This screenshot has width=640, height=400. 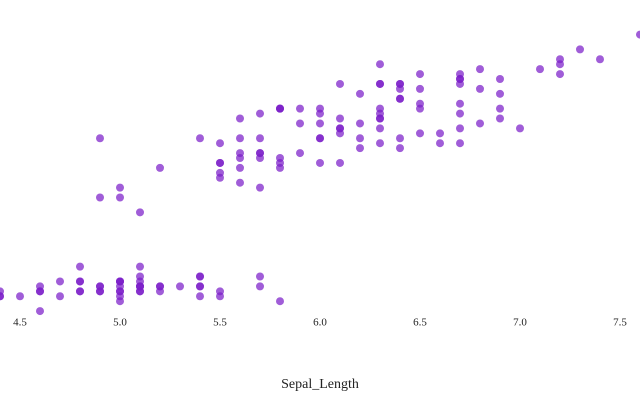 What do you see at coordinates (120, 323) in the screenshot?
I see `x-tick-label: 5.0` at bounding box center [120, 323].